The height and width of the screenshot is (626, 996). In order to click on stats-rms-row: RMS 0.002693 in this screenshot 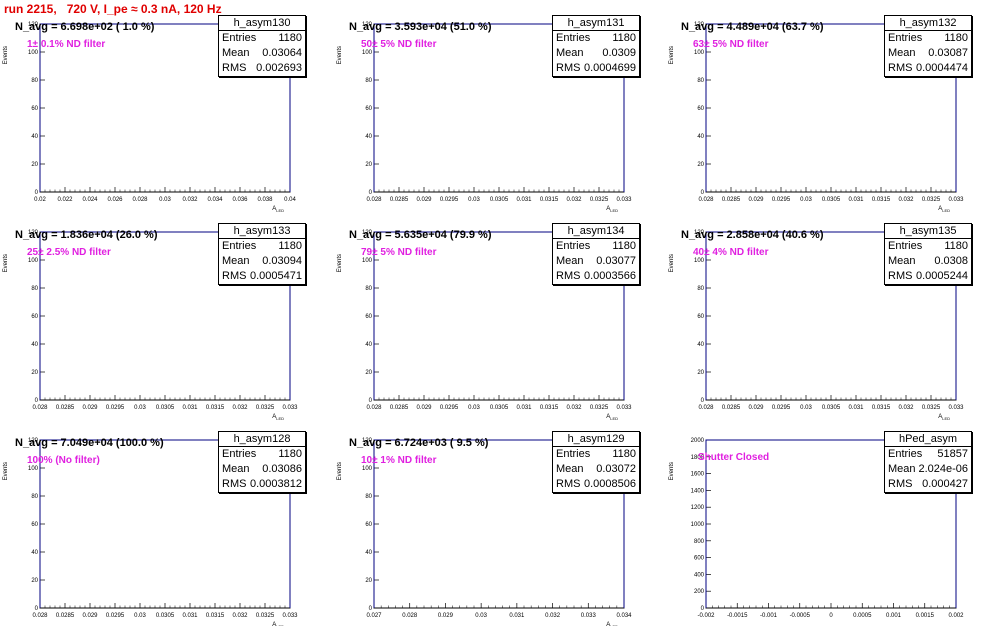, I will do `click(262, 68)`.